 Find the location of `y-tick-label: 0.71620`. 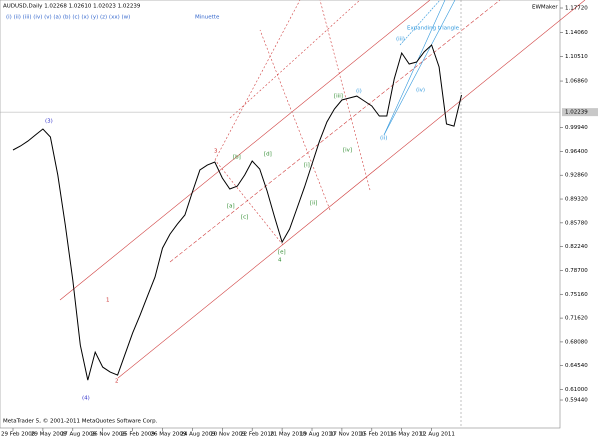

y-tick-label: 0.71620 is located at coordinates (576, 319).